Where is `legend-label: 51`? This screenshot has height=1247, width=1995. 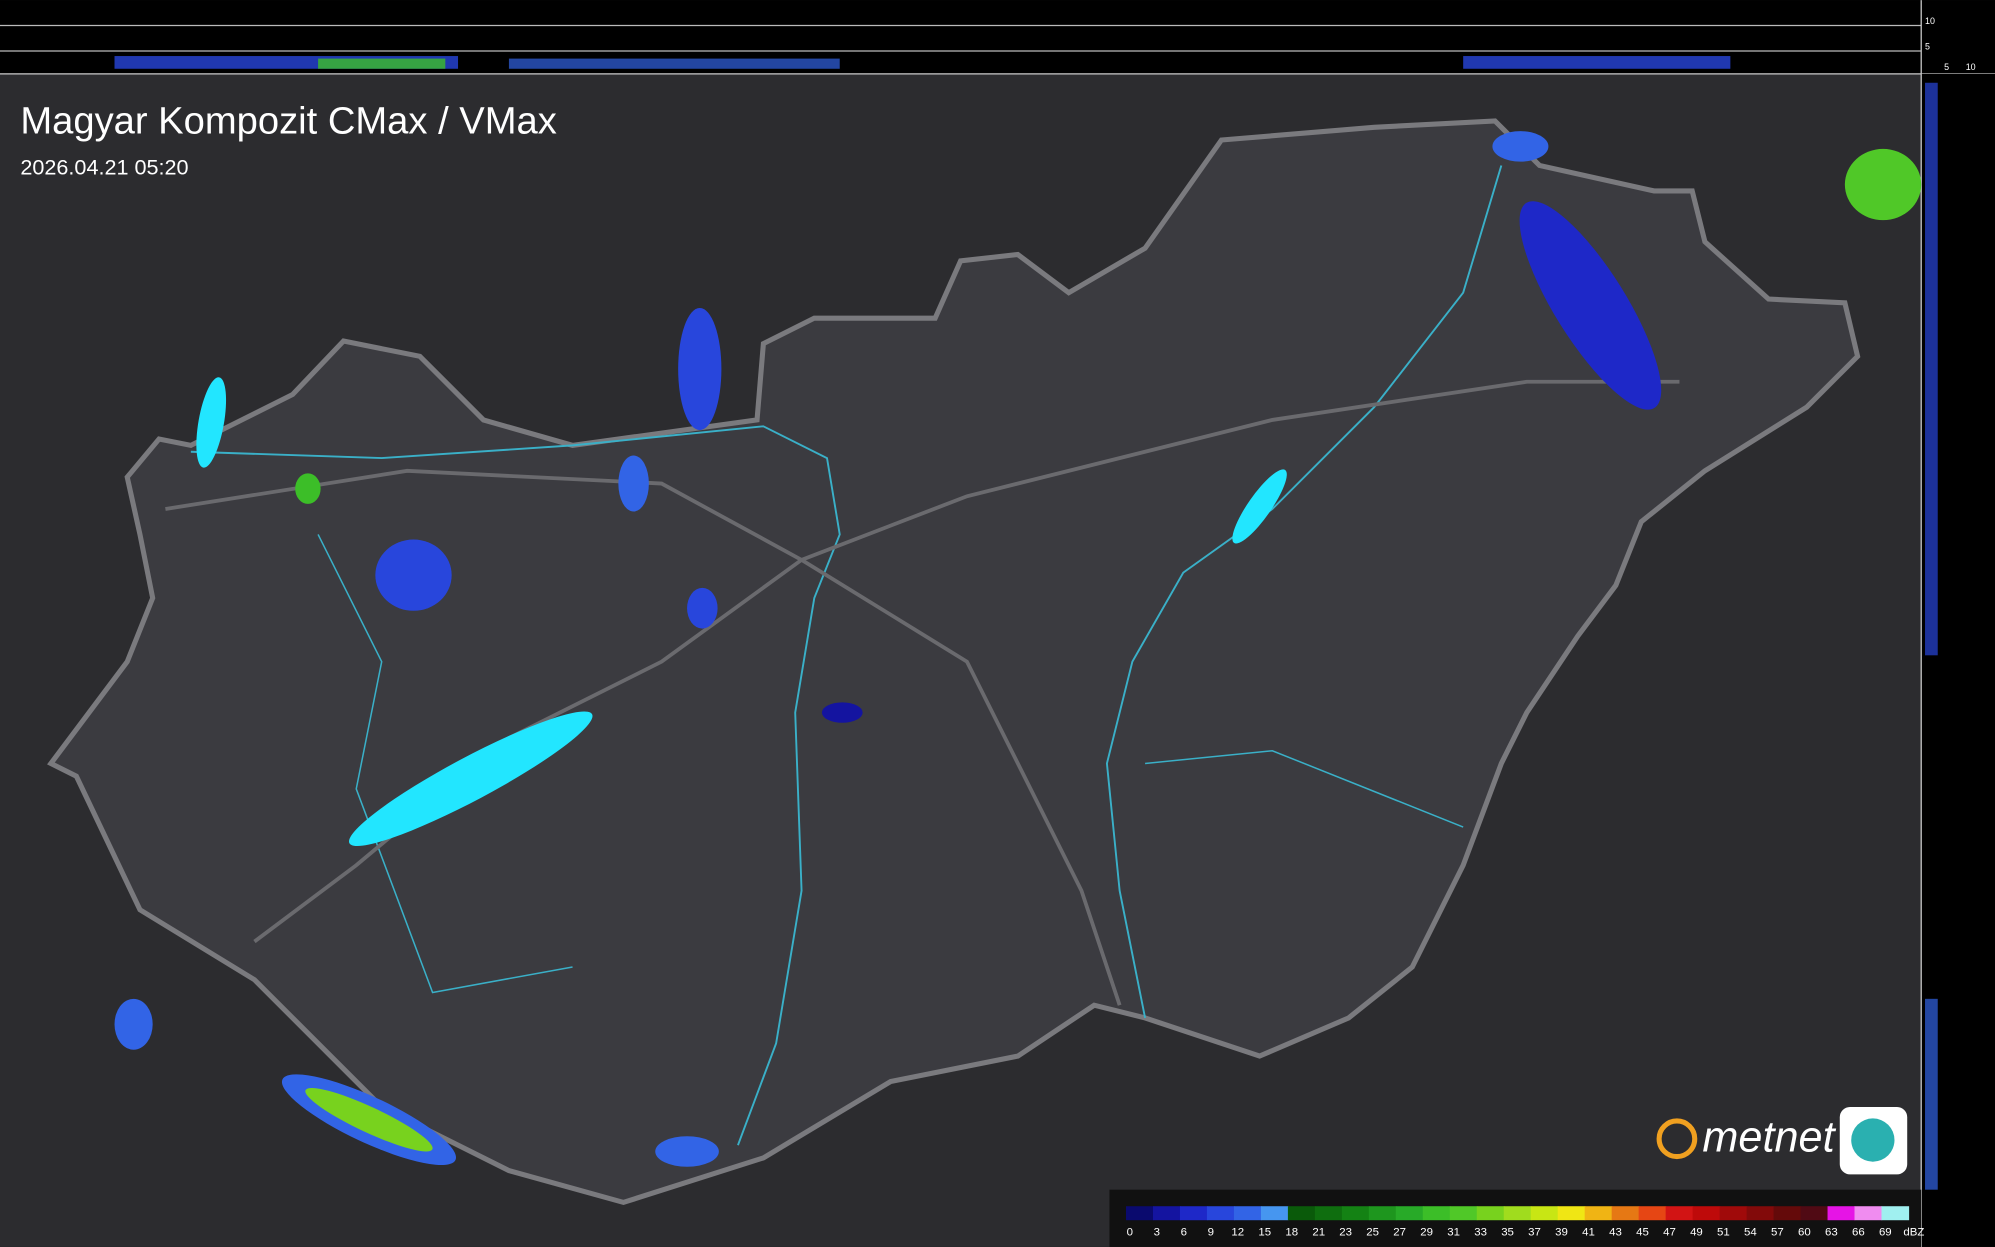 legend-label: 51 is located at coordinates (1723, 1232).